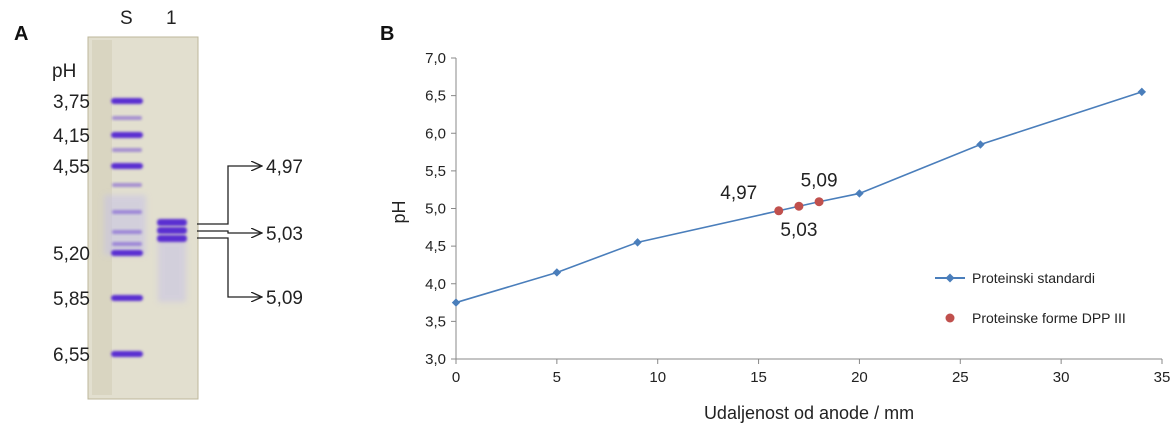 This screenshot has height=427, width=1176. What do you see at coordinates (71, 229) in the screenshot?
I see `standard-labels: 3,75 4,15 4,55 5,20 5,85 6,55` at bounding box center [71, 229].